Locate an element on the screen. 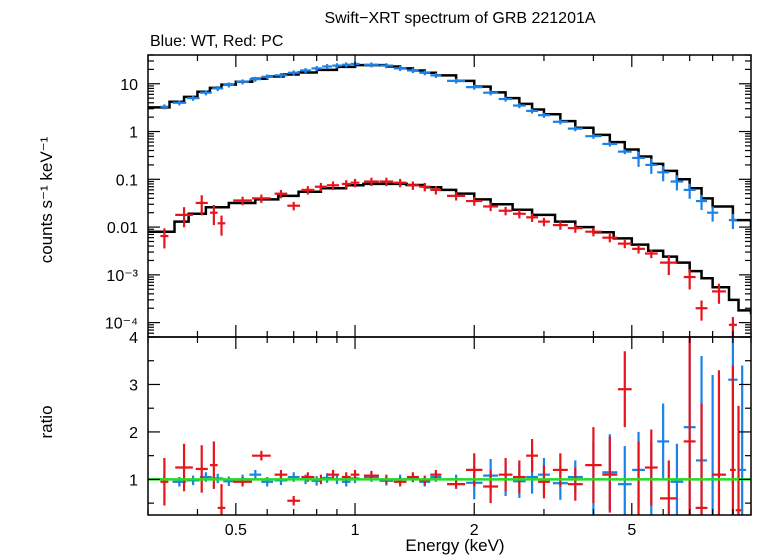 The height and width of the screenshot is (556, 758). x-tick-label: 0.5 is located at coordinates (236, 530).